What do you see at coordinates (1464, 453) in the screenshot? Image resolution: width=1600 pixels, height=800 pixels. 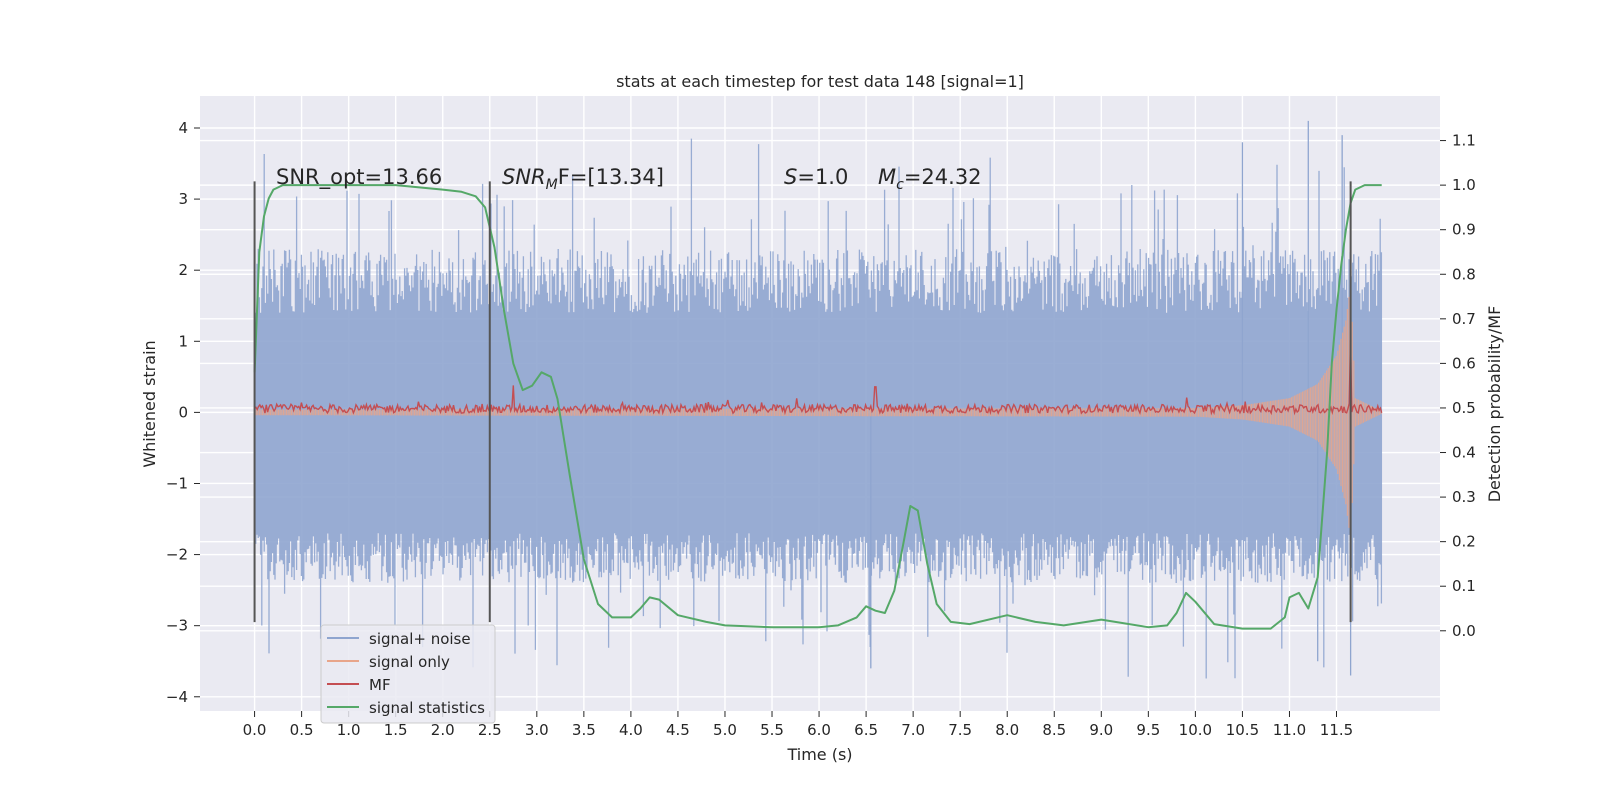 I see `y2-tick-label-4: 0.4` at bounding box center [1464, 453].